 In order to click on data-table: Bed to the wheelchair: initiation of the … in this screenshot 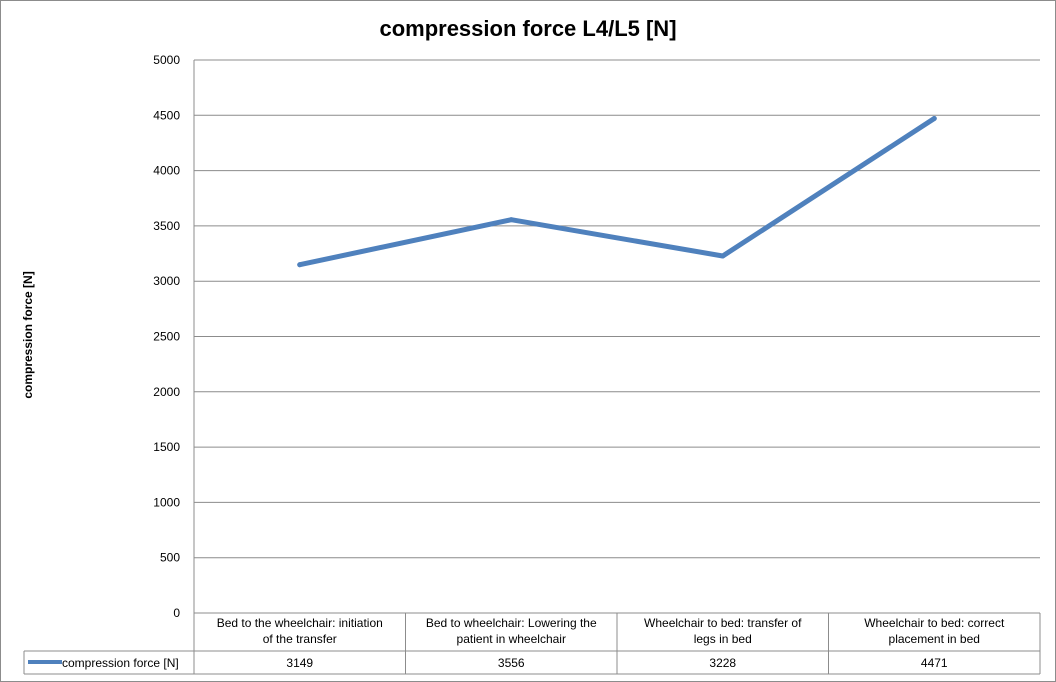, I will do `click(532, 643)`.